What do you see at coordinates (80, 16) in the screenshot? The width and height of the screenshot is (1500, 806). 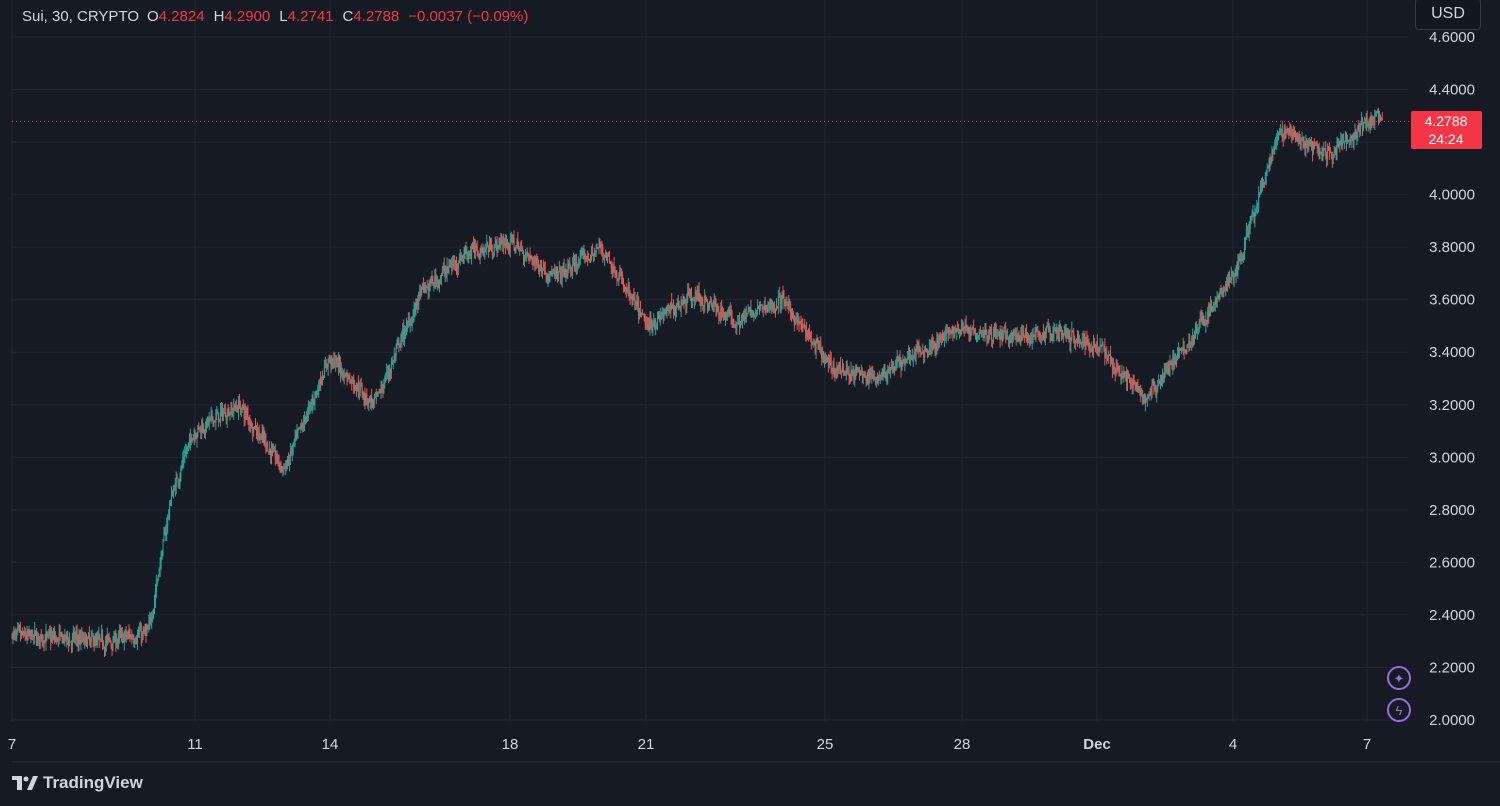 I see `symbol-label: Sui, 30, CRYPTO` at bounding box center [80, 16].